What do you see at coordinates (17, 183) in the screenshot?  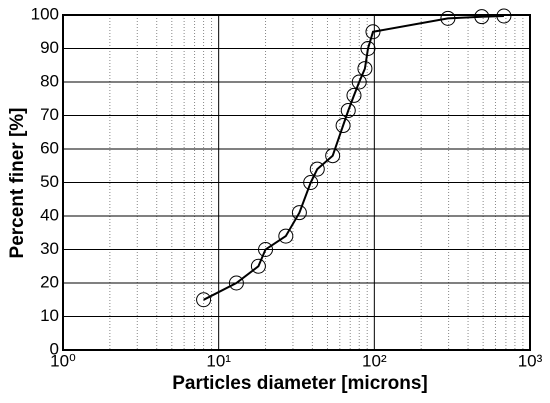 I see `y-axis-label: Percent finer [%]` at bounding box center [17, 183].